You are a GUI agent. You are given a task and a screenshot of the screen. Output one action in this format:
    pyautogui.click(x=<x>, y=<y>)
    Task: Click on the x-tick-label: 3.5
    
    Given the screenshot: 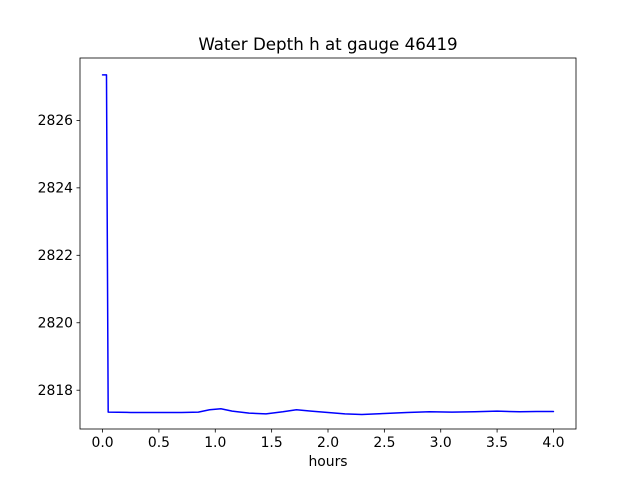 What is the action you would take?
    pyautogui.click(x=497, y=443)
    